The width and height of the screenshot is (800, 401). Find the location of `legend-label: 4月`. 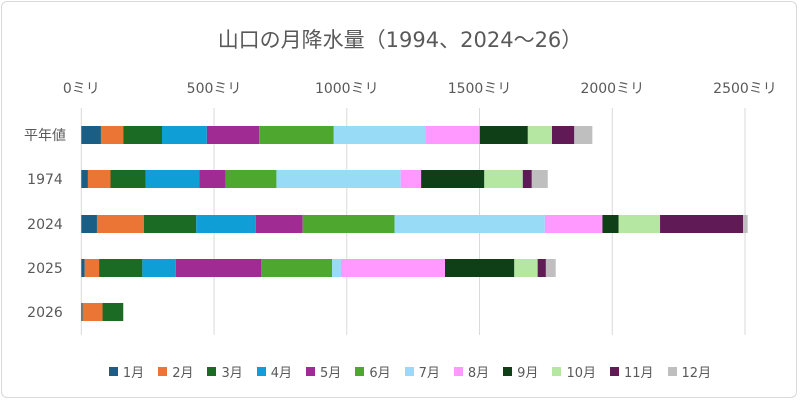

legend-label: 4月 is located at coordinates (281, 373).